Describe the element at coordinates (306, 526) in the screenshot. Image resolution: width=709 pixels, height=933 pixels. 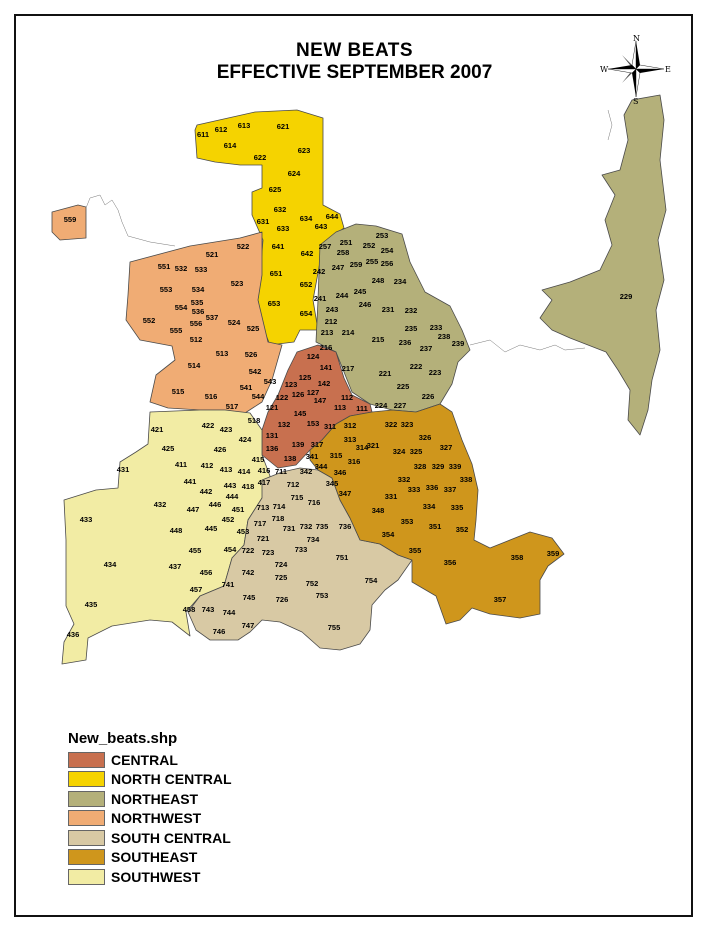
I see `beat-label: 732` at that location.